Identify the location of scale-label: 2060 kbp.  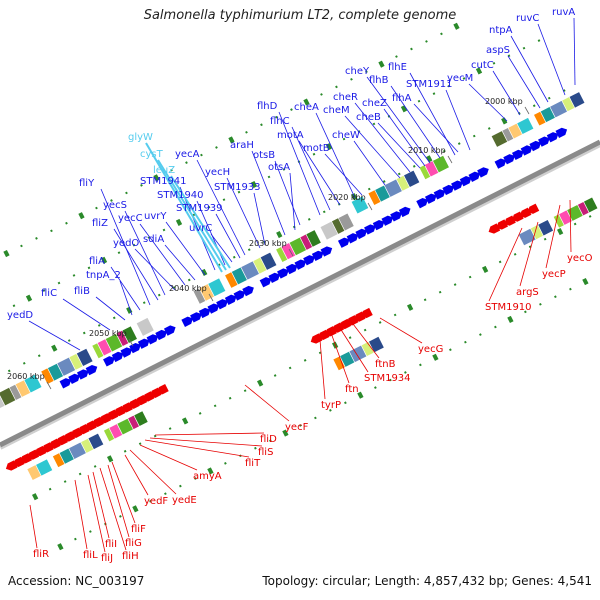
(26, 376).